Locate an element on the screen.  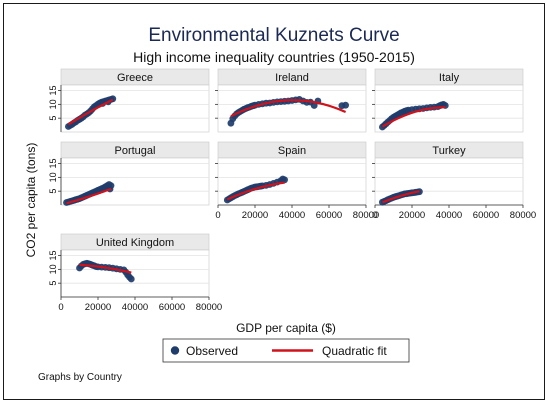
panel-title: Ireland is located at coordinates (292, 78).